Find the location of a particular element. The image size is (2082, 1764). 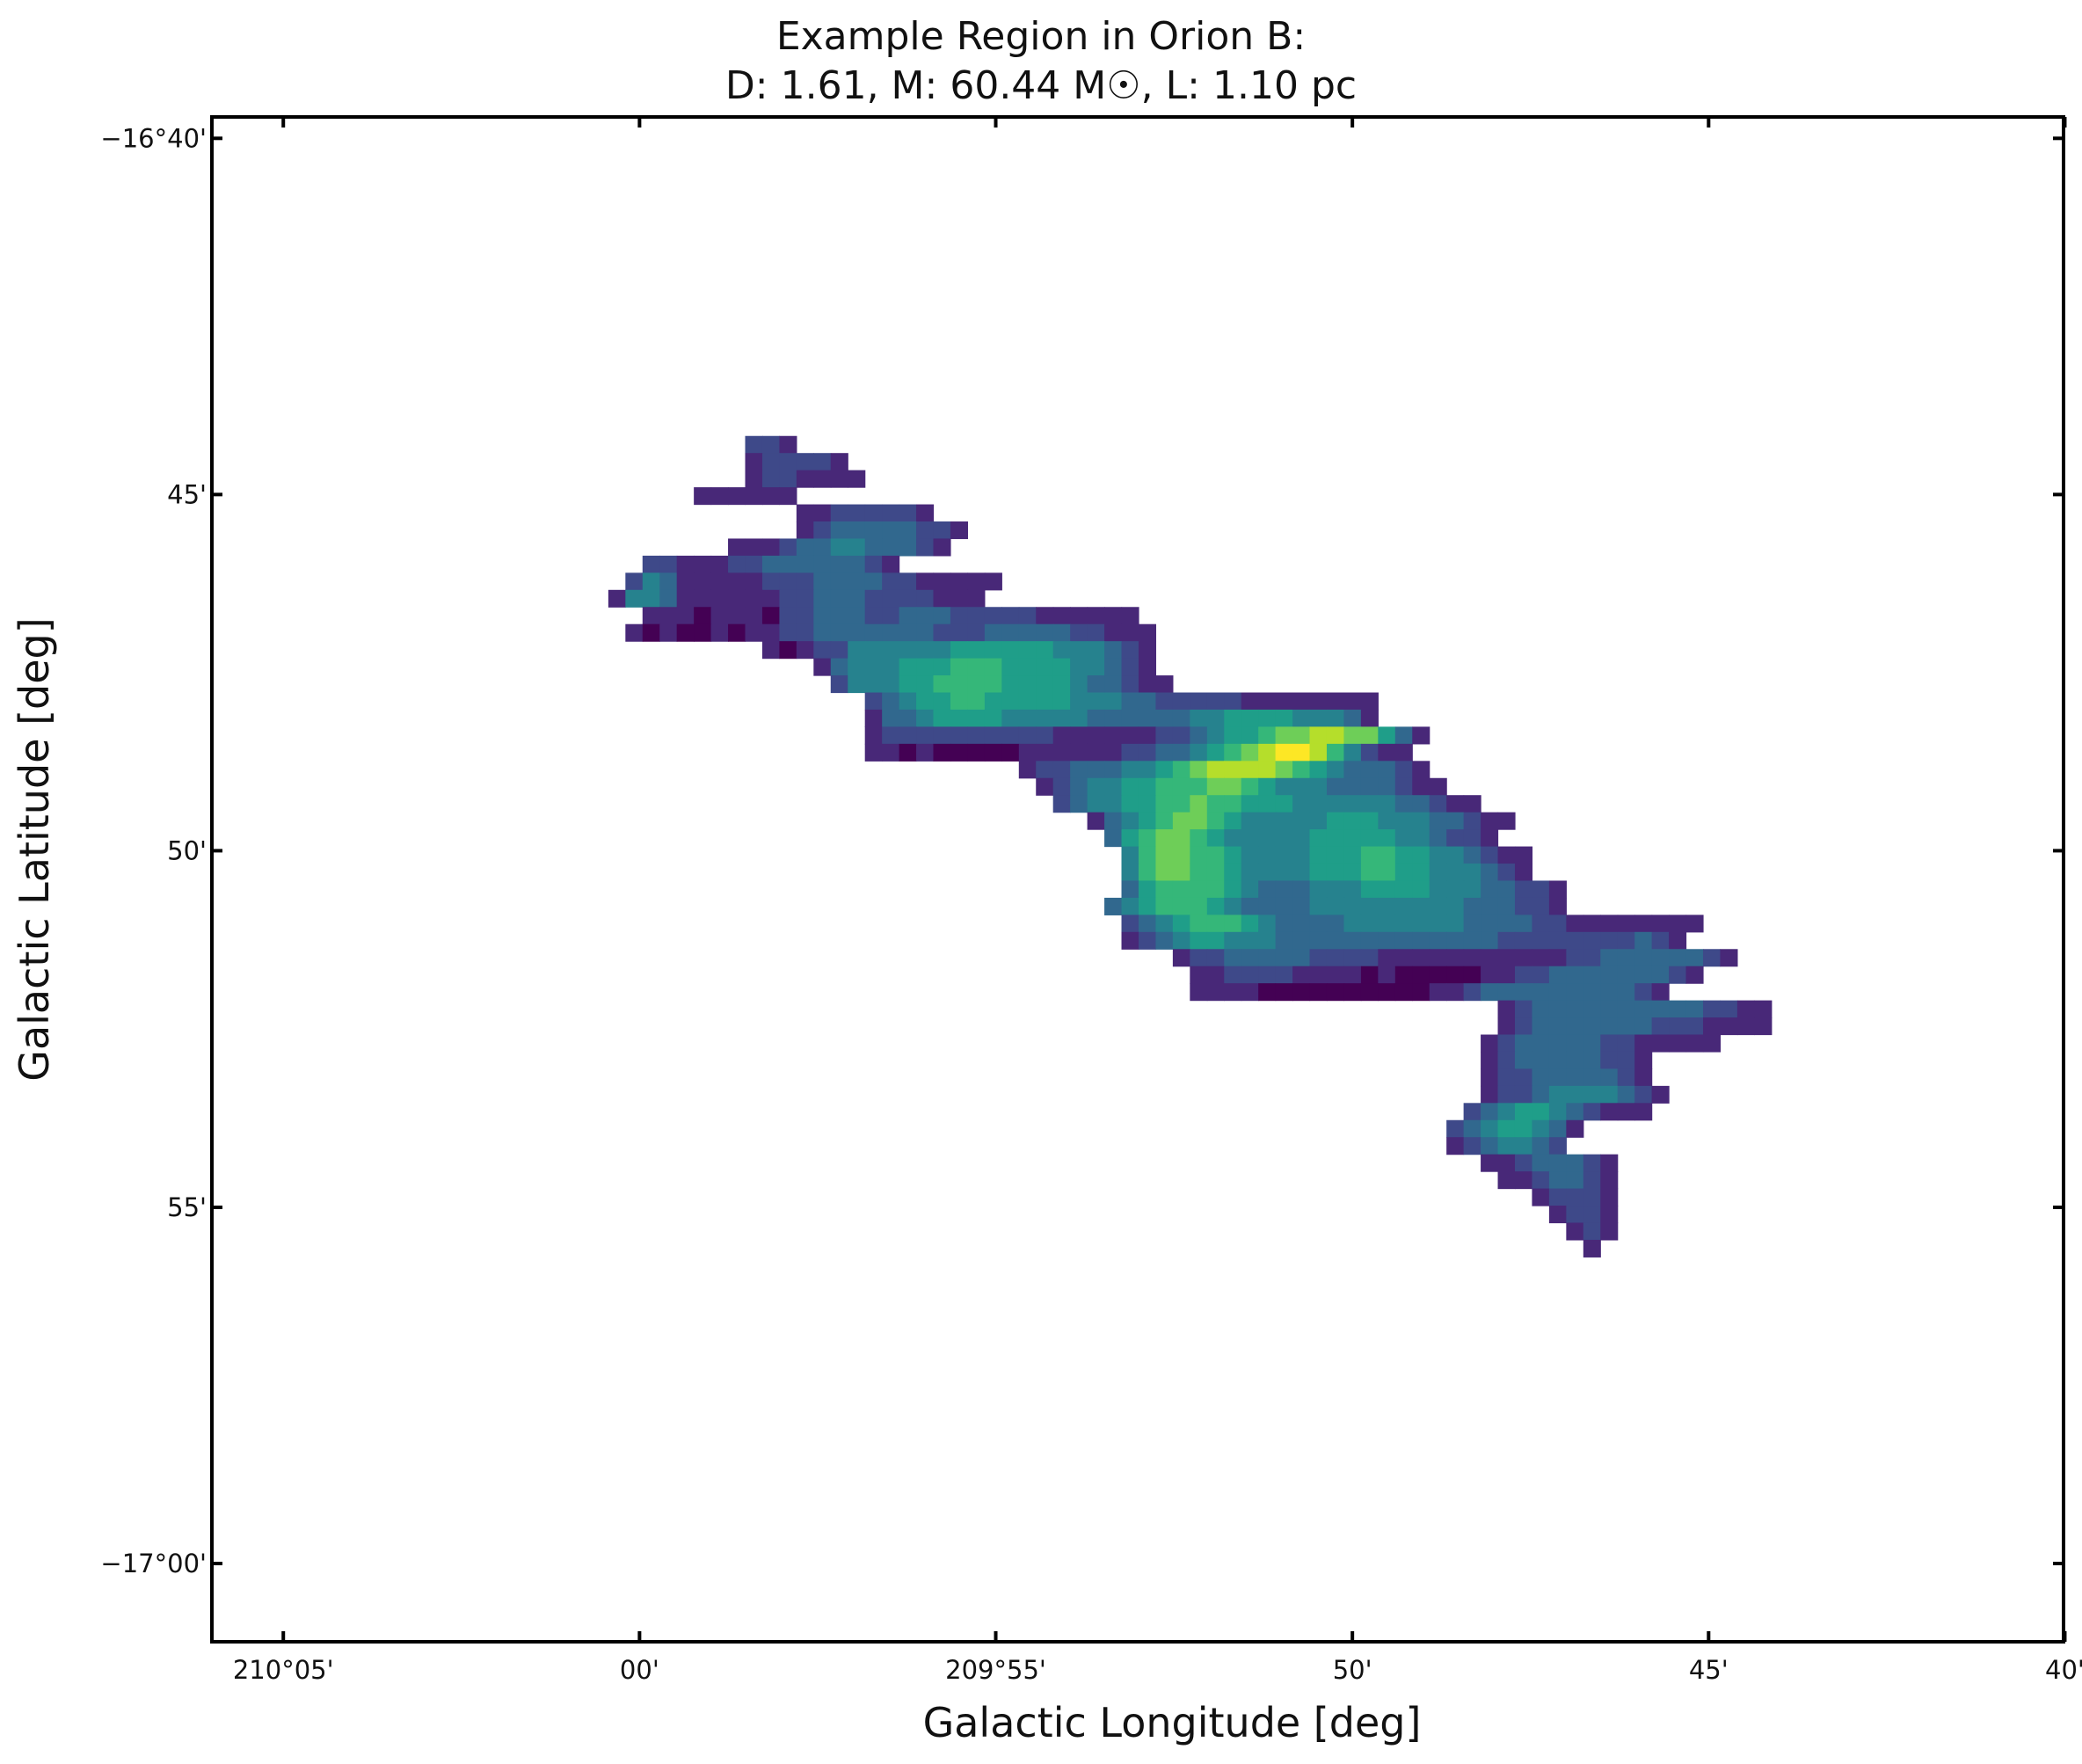

x-tick-label: 00' is located at coordinates (640, 1670).